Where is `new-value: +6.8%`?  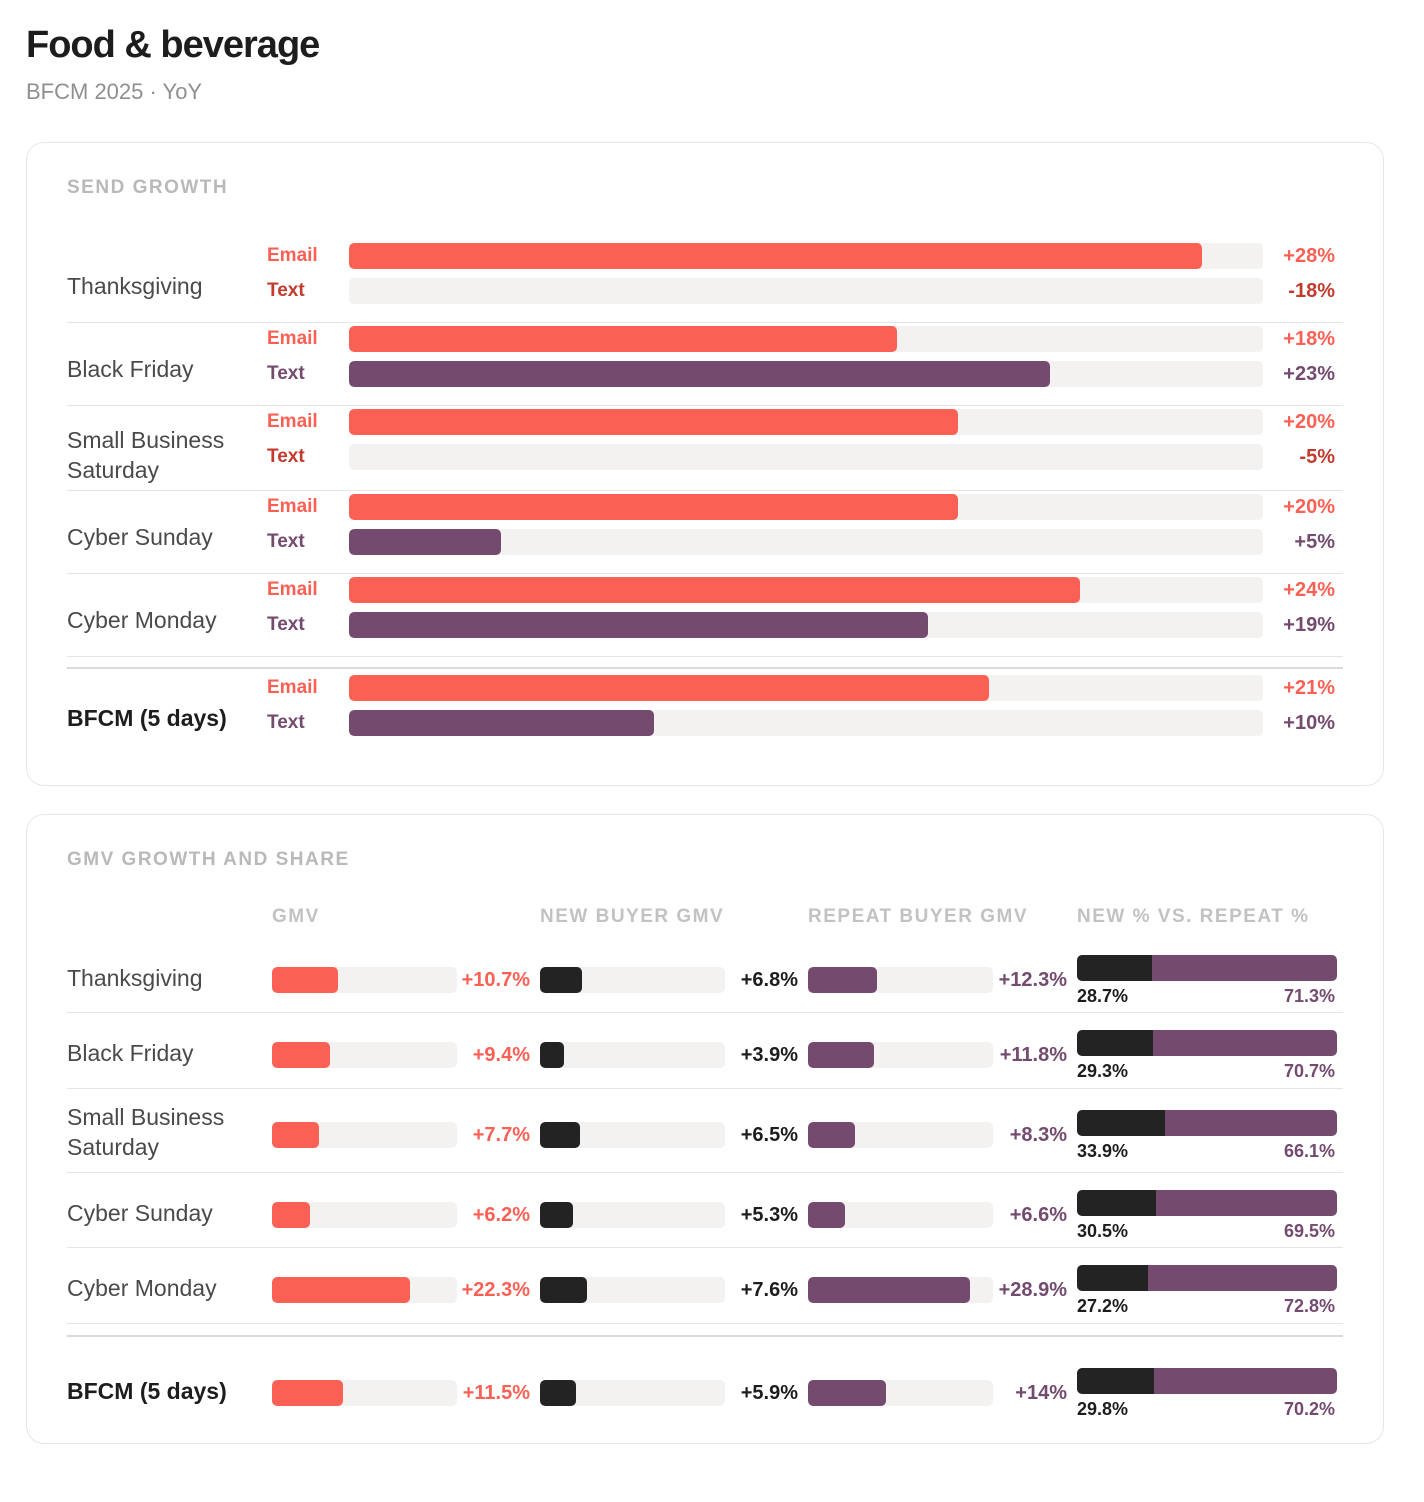
new-value: +6.8% is located at coordinates (769, 980).